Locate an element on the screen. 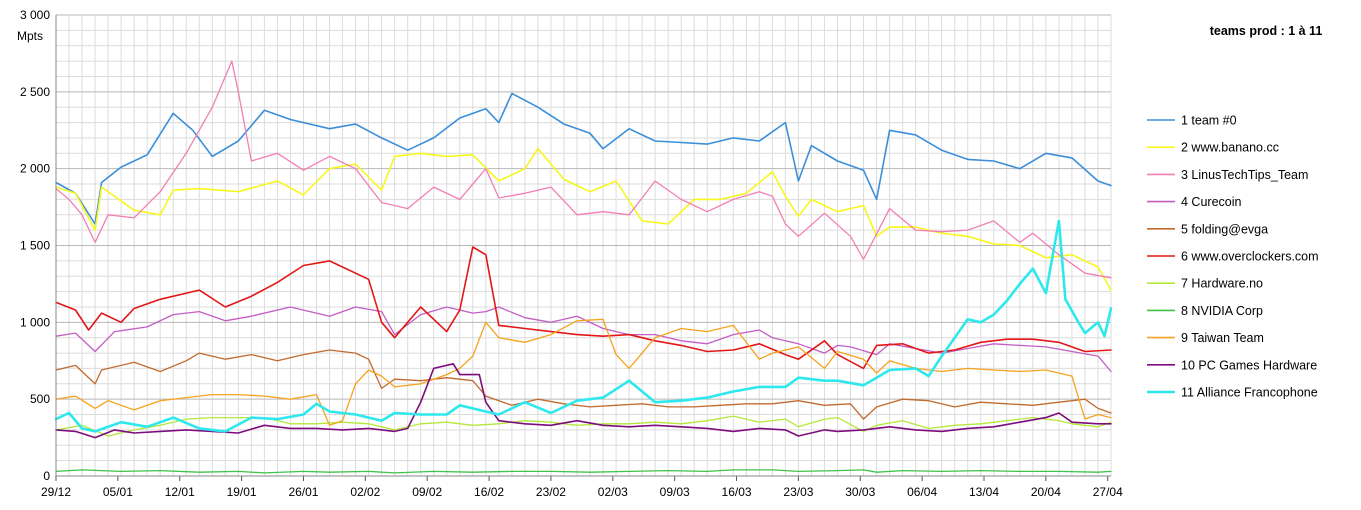 The height and width of the screenshot is (510, 1361). x-tick-label: 20/04 is located at coordinates (1046, 492).